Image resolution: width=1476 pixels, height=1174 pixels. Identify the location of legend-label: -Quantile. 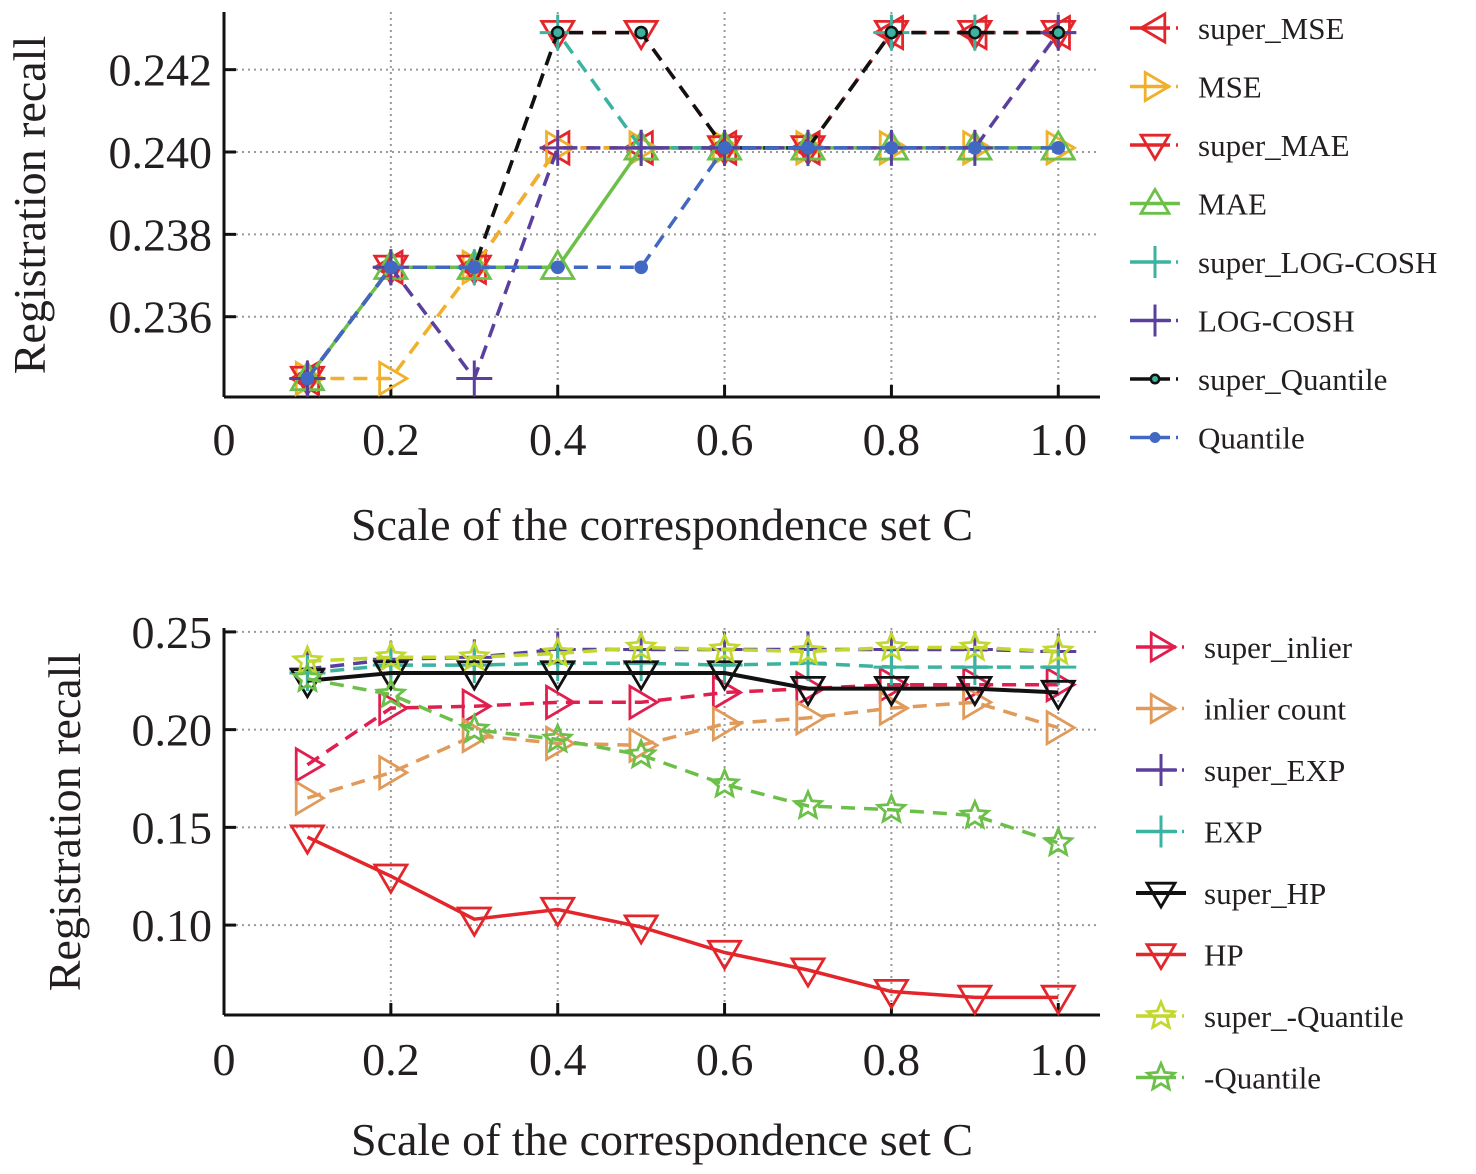
(1262, 1078).